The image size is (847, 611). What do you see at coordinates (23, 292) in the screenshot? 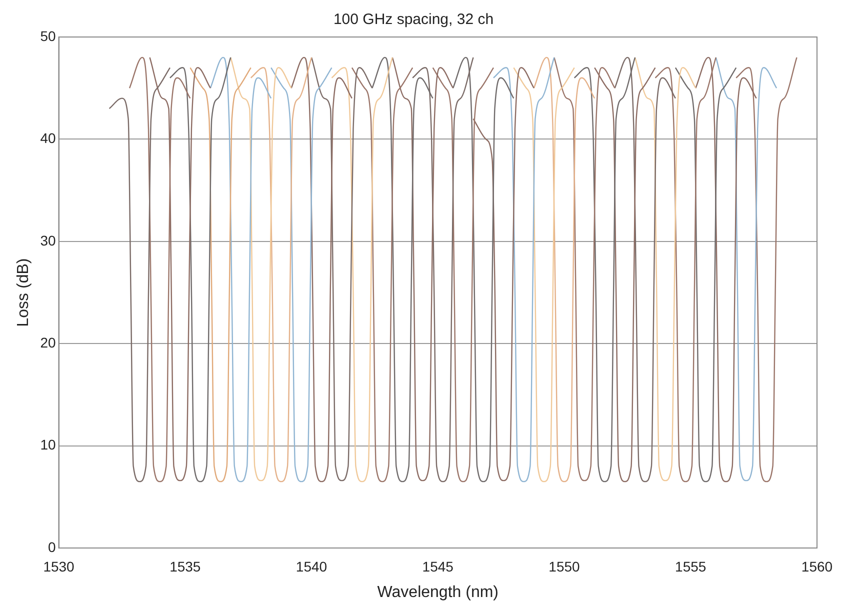
I see `y-axis-title: Loss (dB)` at bounding box center [23, 292].